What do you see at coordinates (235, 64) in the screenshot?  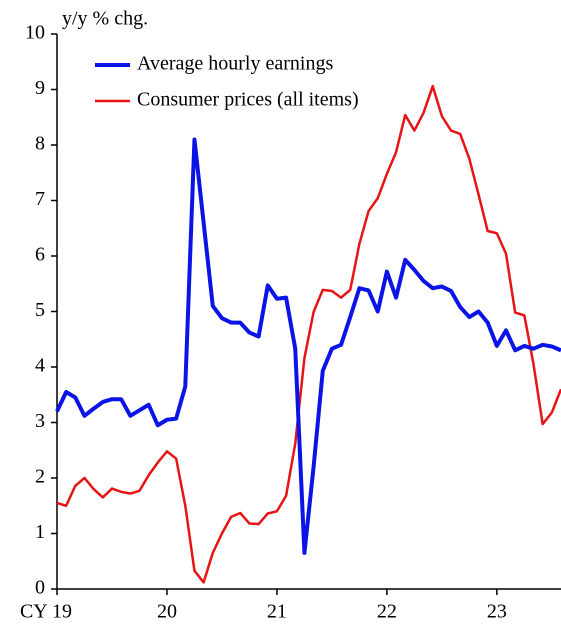 I see `legend-label: Average hourly earnings` at bounding box center [235, 64].